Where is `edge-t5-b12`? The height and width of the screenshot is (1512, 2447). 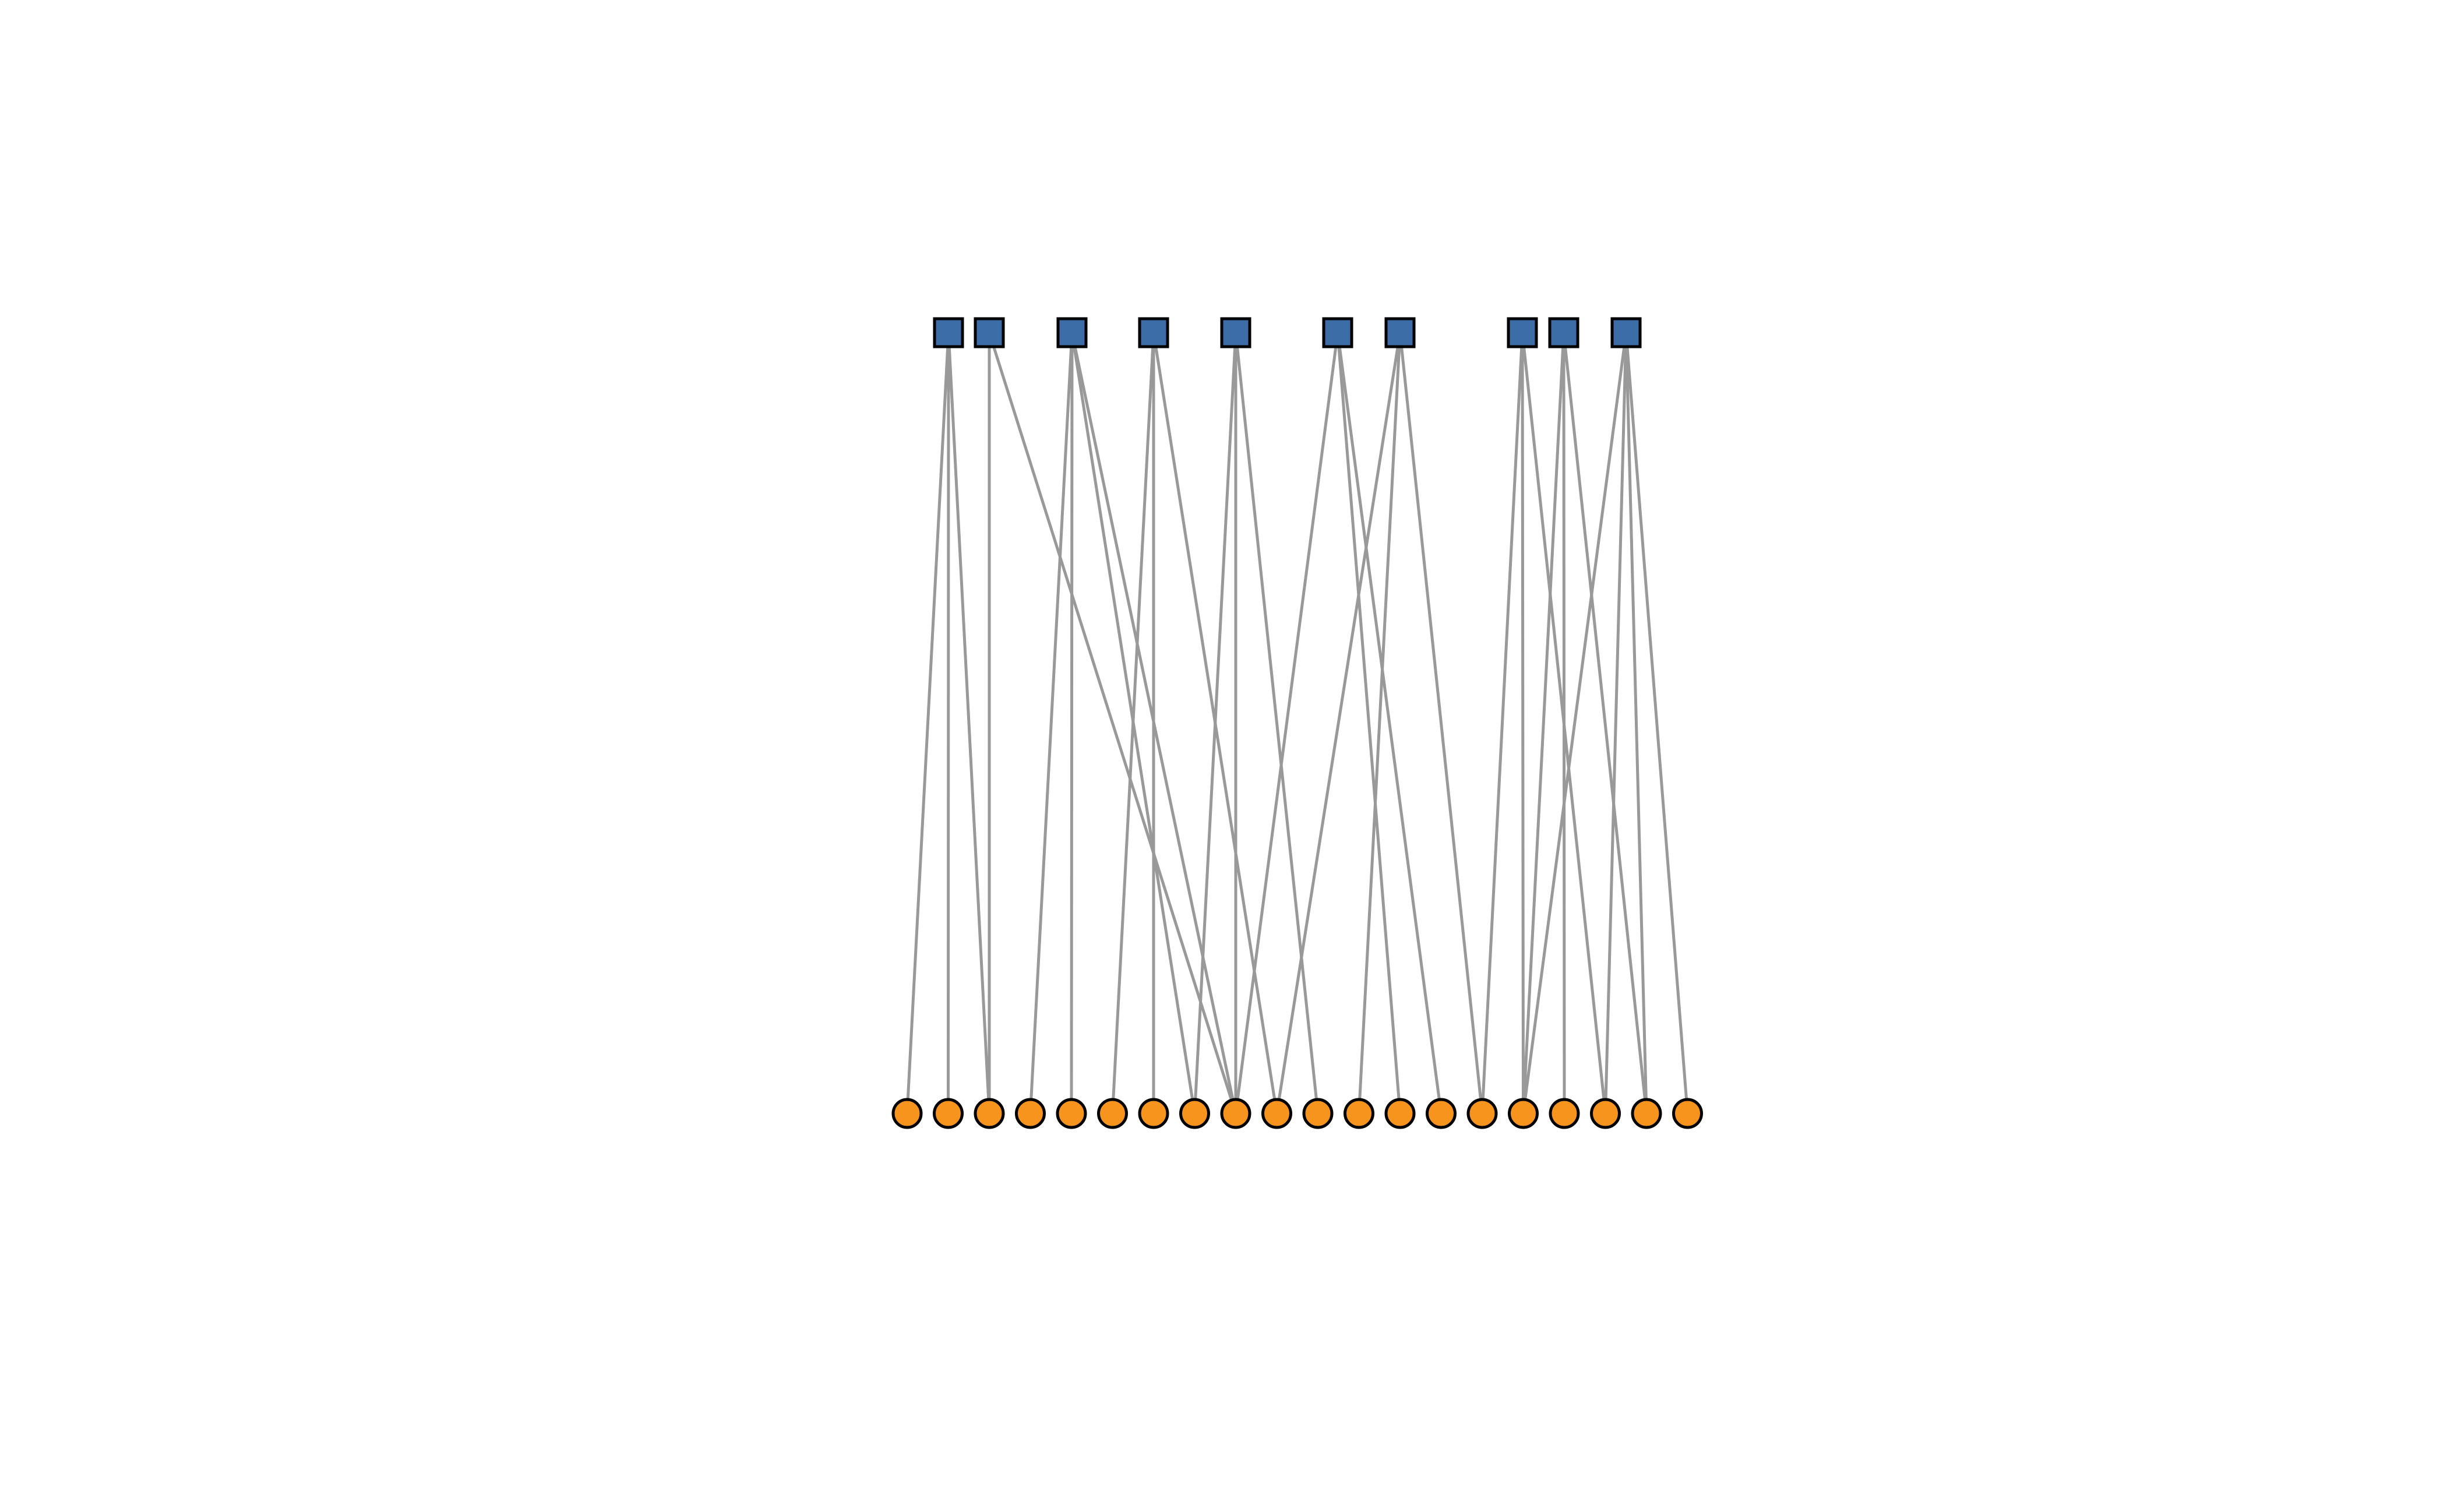 edge-t5-b12 is located at coordinates (1369, 723).